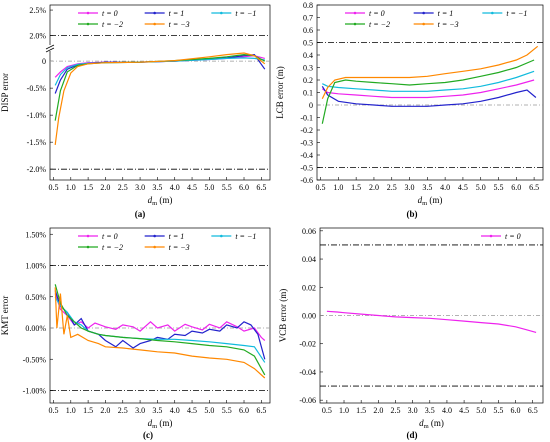 The image size is (550, 442). I want to click on y-axis-label: LCB error (m), so click(280, 92).